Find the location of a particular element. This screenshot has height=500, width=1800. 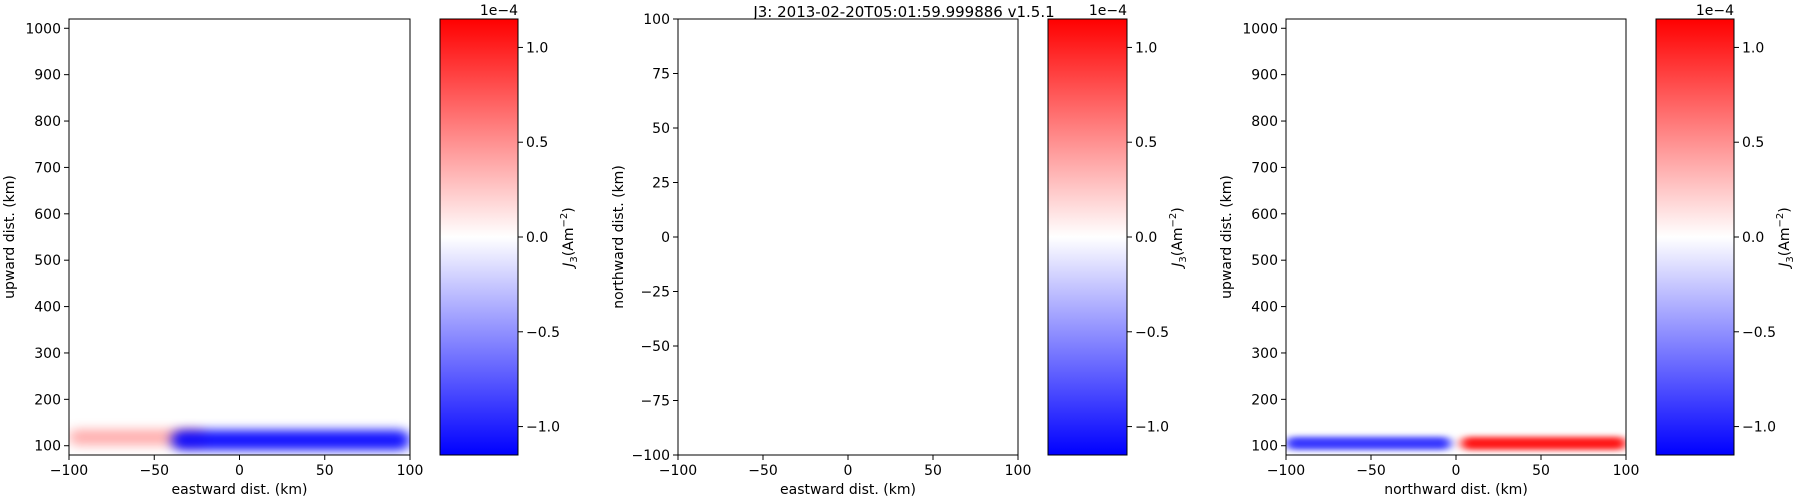

y-tick-label: 50 is located at coordinates (661, 129).